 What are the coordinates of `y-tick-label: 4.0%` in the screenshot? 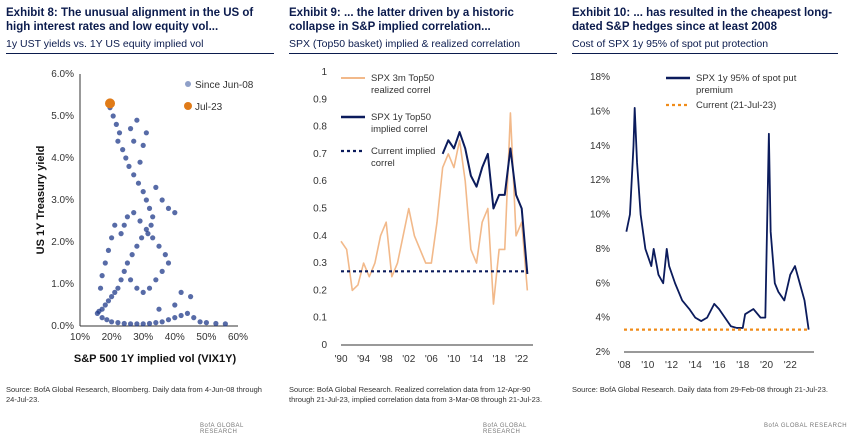 It's located at (62, 158).